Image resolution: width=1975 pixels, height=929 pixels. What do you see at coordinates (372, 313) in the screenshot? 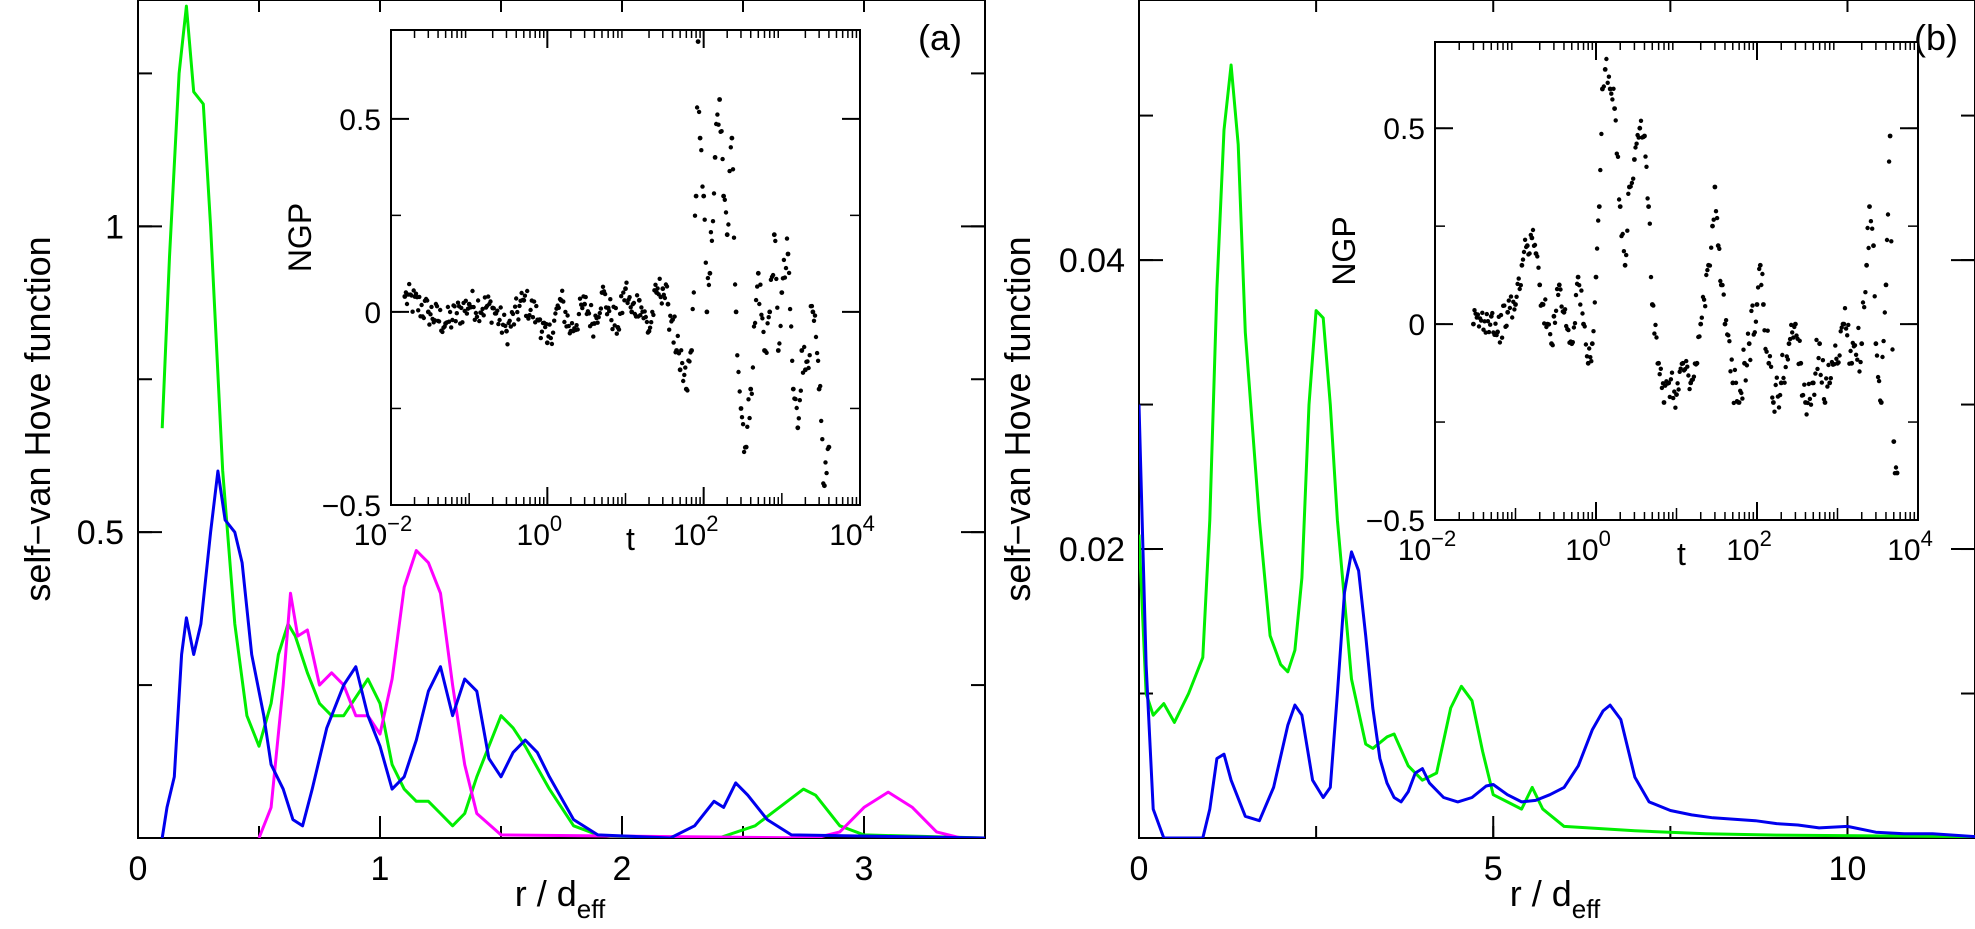
I see `inset-y-tick-label: 0` at bounding box center [372, 313].